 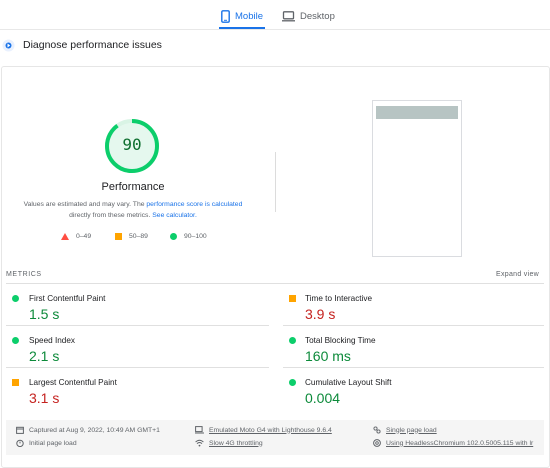 What do you see at coordinates (133, 187) in the screenshot?
I see `performance-title: Performance` at bounding box center [133, 187].